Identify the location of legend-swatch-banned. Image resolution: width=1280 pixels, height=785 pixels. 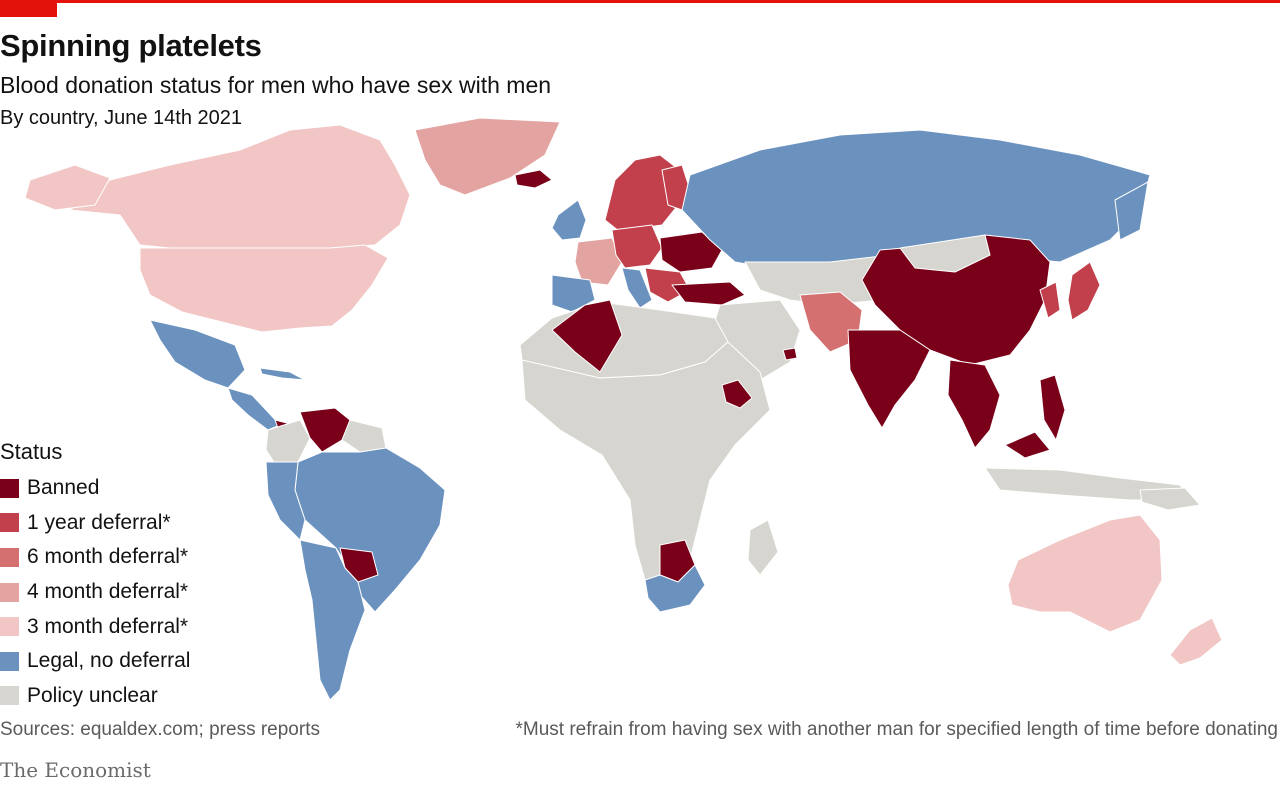
(9, 488).